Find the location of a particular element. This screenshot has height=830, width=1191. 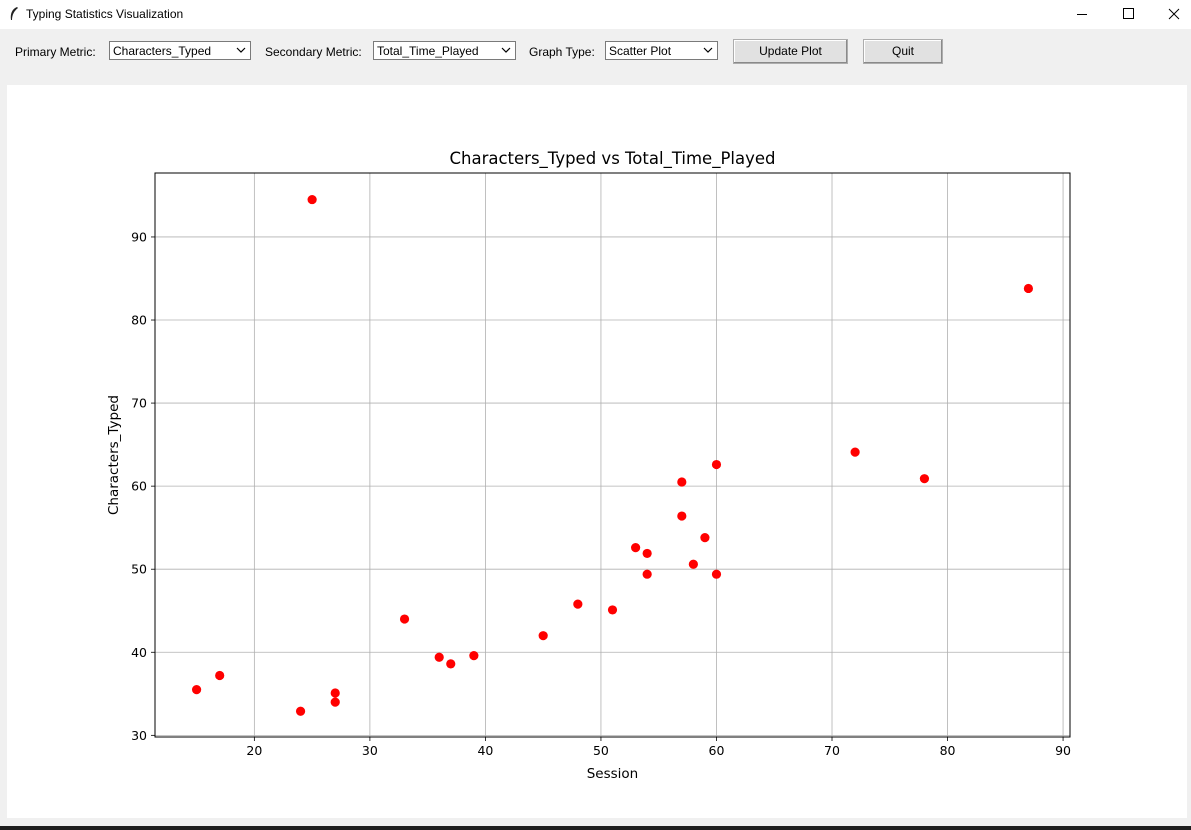

quit-button: Quit is located at coordinates (903, 51).